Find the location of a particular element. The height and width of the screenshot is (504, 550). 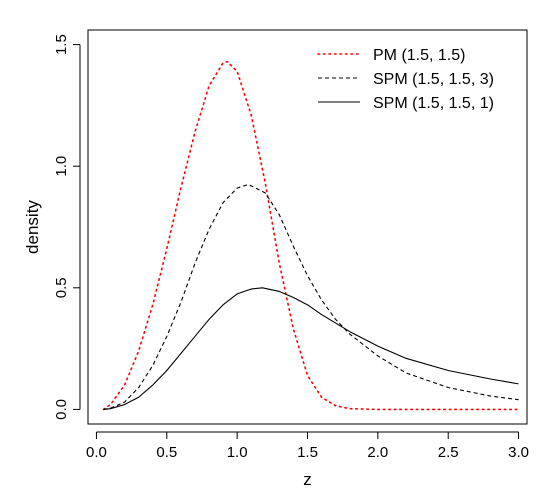

legend-label-3: SPM (1.5, 1.5, 1) is located at coordinates (433, 103).